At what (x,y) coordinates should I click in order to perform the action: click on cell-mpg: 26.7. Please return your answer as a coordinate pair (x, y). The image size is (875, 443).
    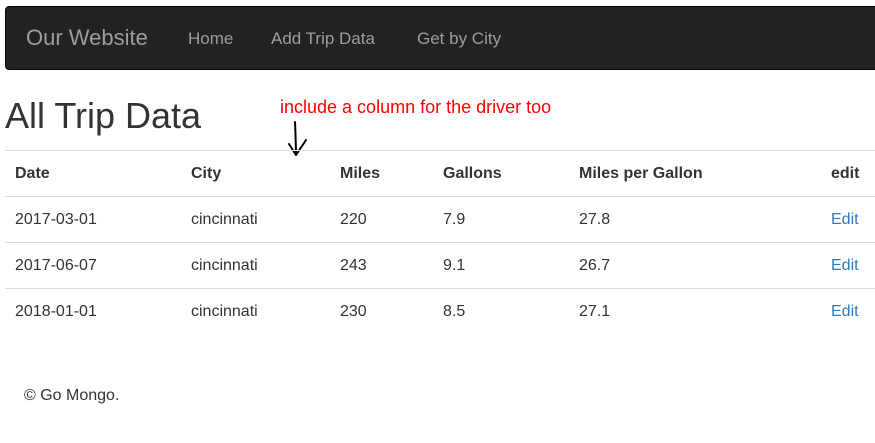
    Looking at the image, I should click on (695, 265).